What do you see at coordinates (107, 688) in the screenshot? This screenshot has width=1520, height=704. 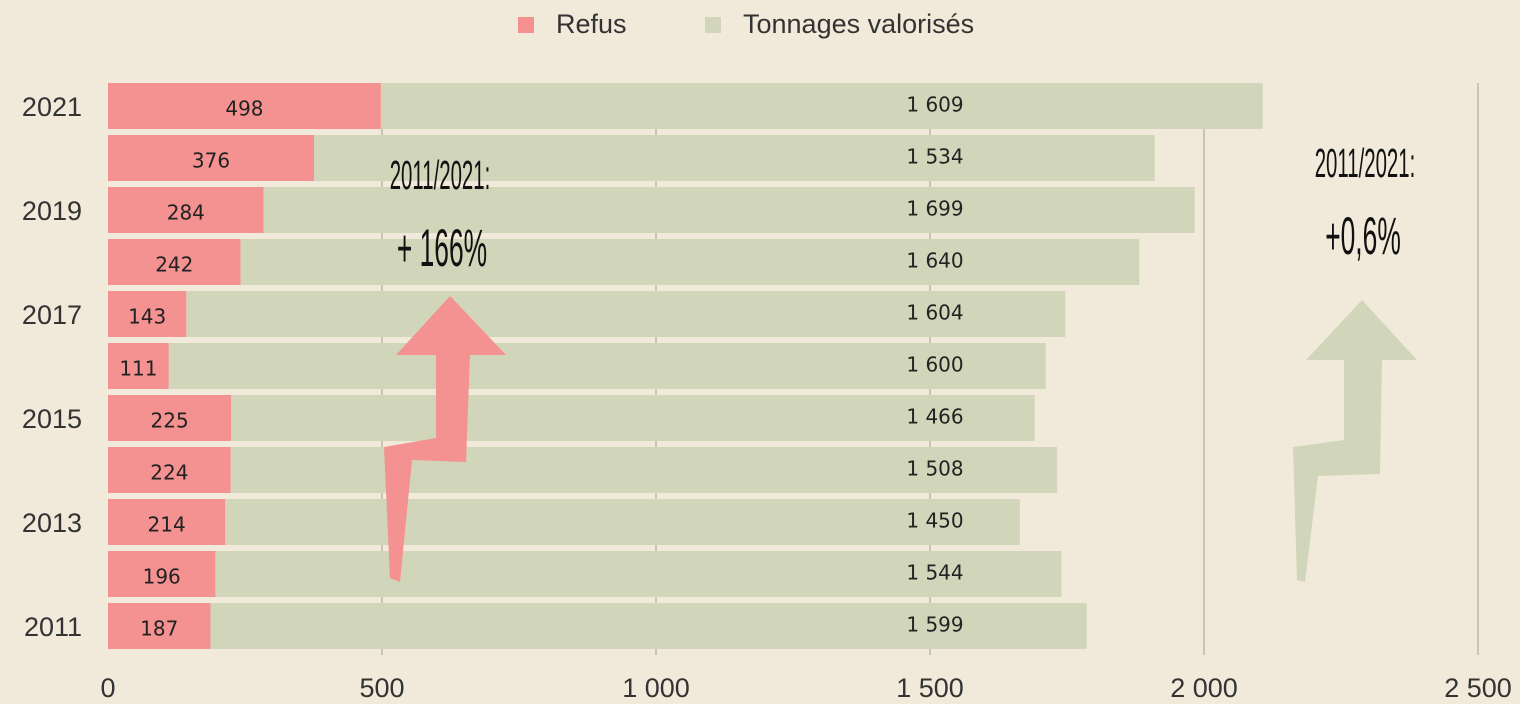 I see `x-tick-label: 0` at bounding box center [107, 688].